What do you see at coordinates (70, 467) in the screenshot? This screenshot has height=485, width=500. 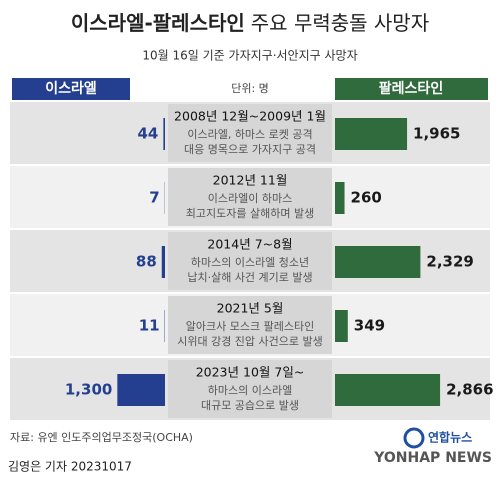 I see `credit: 김영은 기자 20231017` at bounding box center [70, 467].